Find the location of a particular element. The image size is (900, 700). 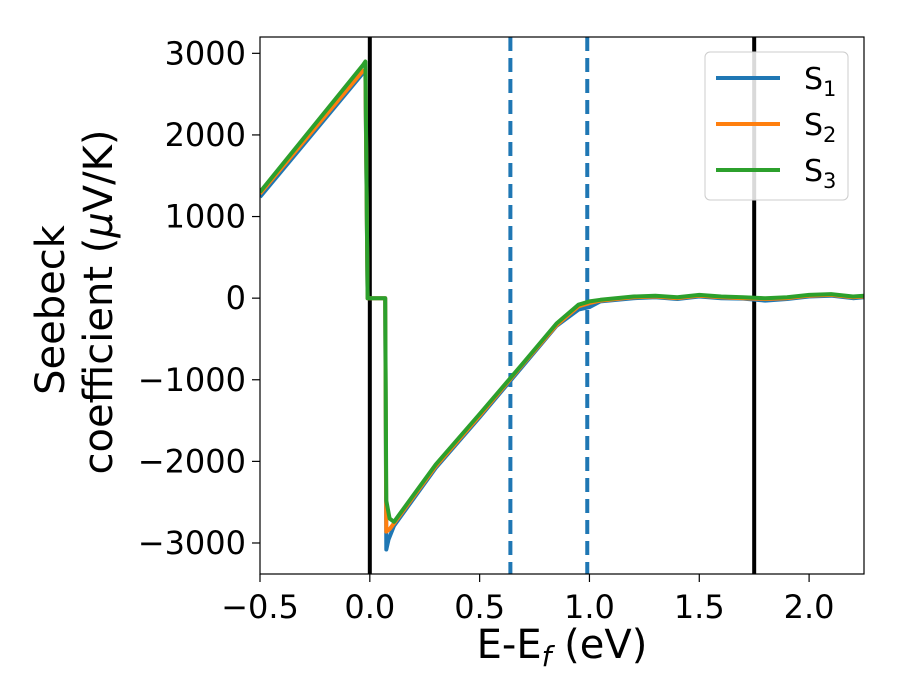

legend-label-s1: S1 is located at coordinates (820, 81).